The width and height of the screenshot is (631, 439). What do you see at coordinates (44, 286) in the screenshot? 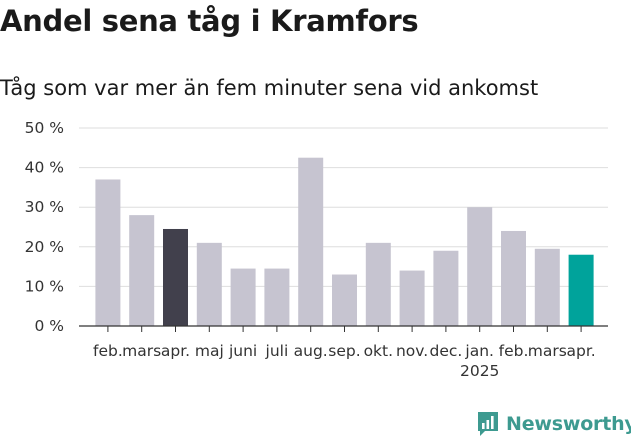
I see `y-tick-label: 10 %` at bounding box center [44, 286].